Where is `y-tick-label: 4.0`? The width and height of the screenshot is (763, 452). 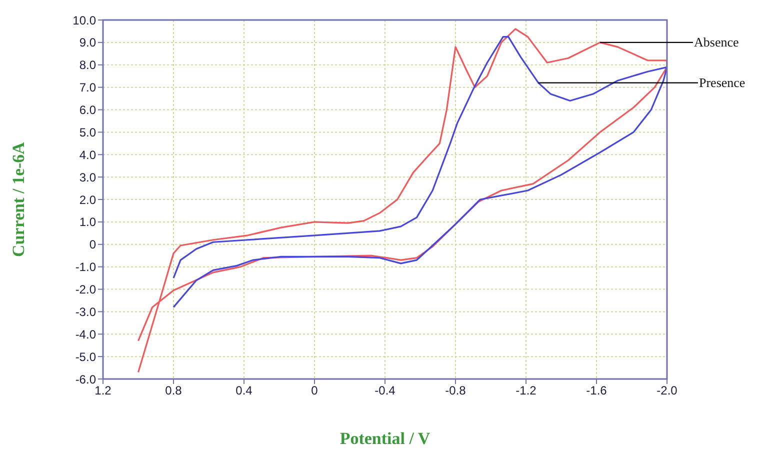 y-tick-label: 4.0 is located at coordinates (87, 155).